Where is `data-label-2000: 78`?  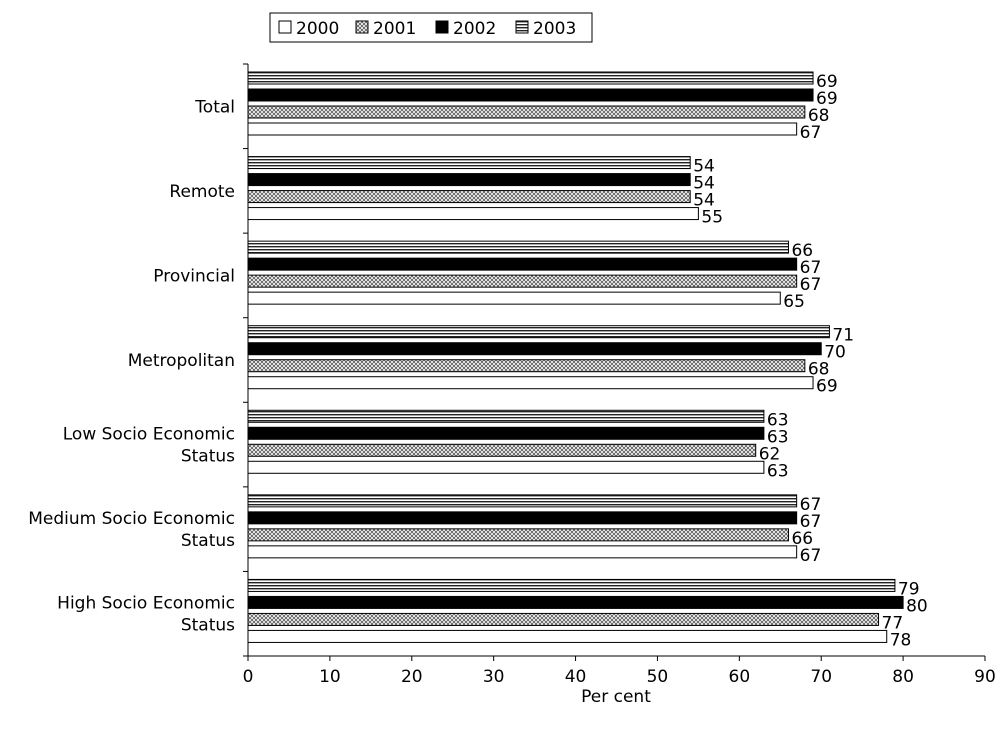 data-label-2000: 78 is located at coordinates (901, 640).